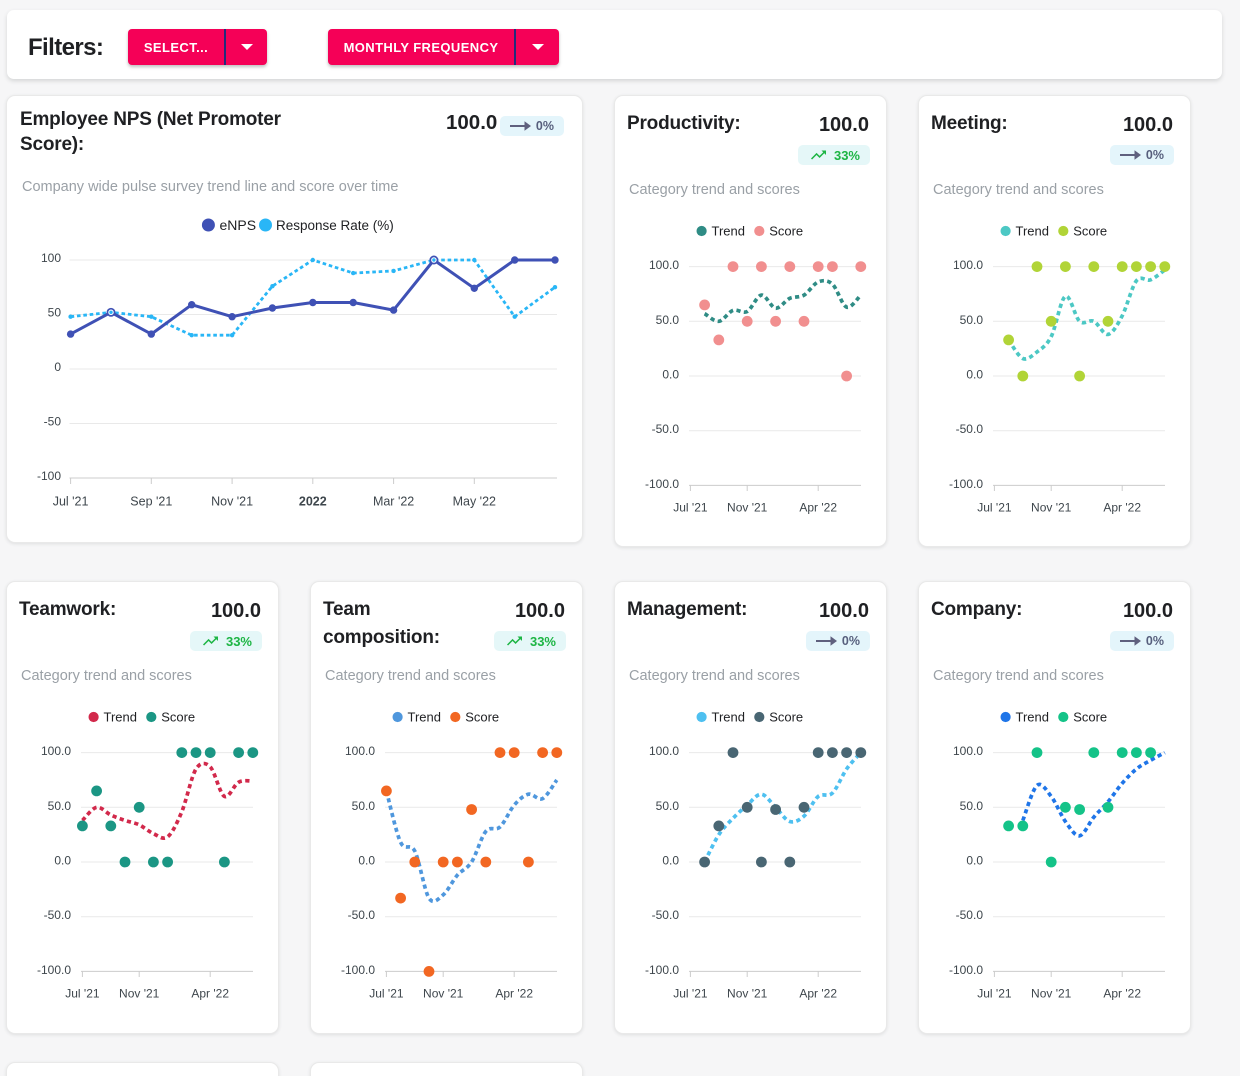 The height and width of the screenshot is (1076, 1240). What do you see at coordinates (55, 313) in the screenshot?
I see `svg-text: 50` at bounding box center [55, 313].